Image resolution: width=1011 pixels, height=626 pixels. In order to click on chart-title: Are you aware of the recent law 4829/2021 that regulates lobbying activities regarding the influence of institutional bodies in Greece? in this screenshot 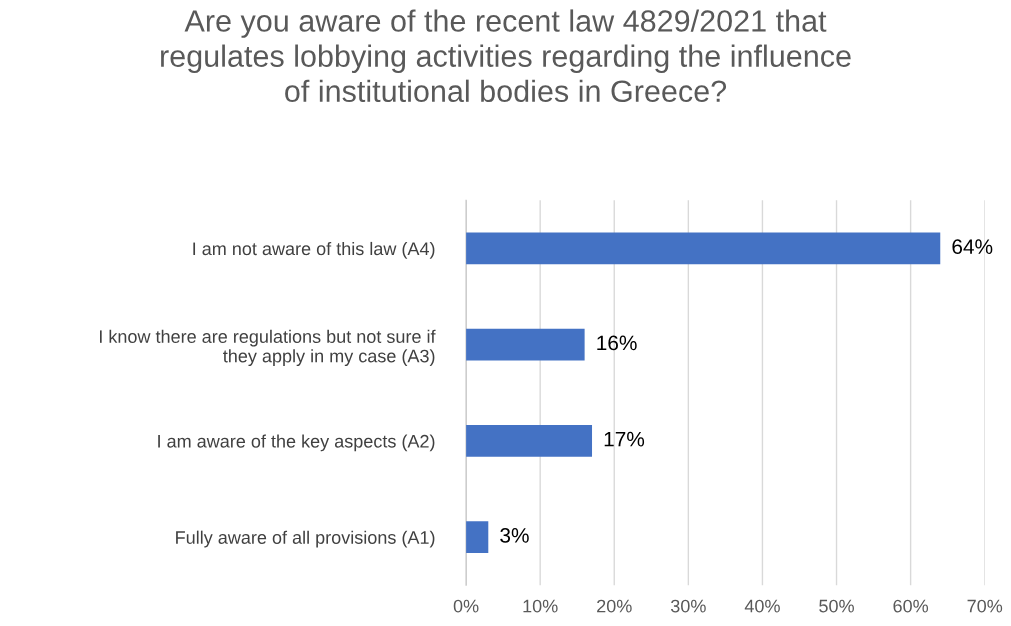, I will do `click(506, 56)`.